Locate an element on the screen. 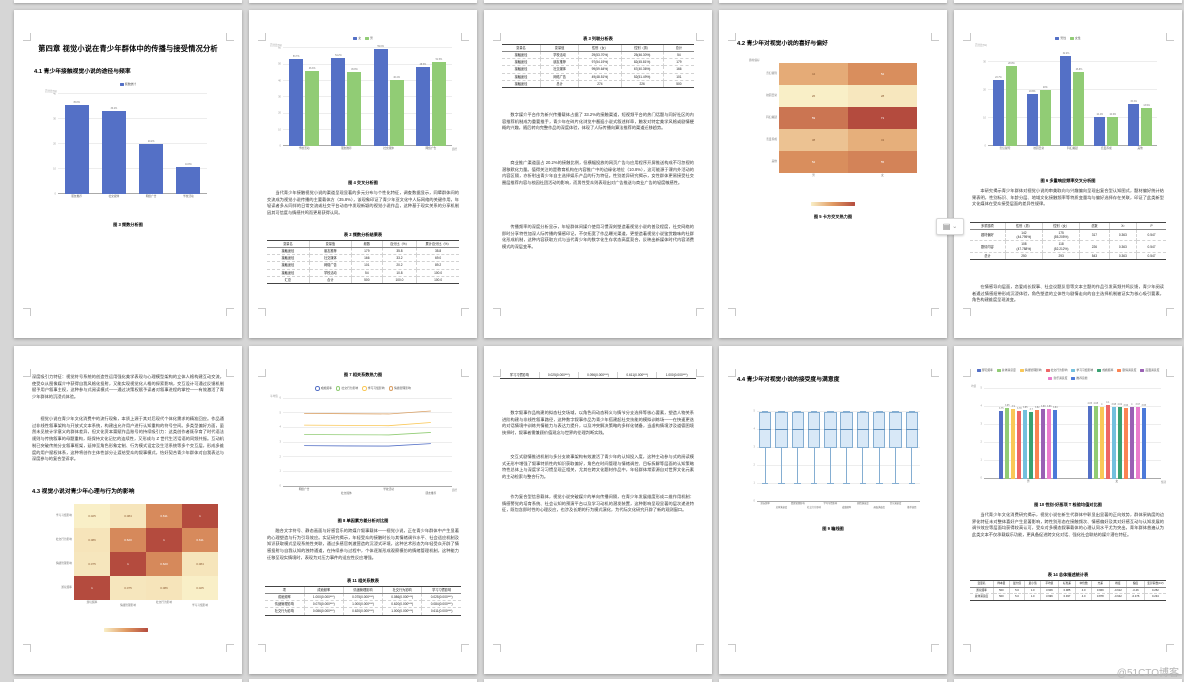 This screenshot has width=1184, height=682. bar: 23.7% is located at coordinates (998, 112).